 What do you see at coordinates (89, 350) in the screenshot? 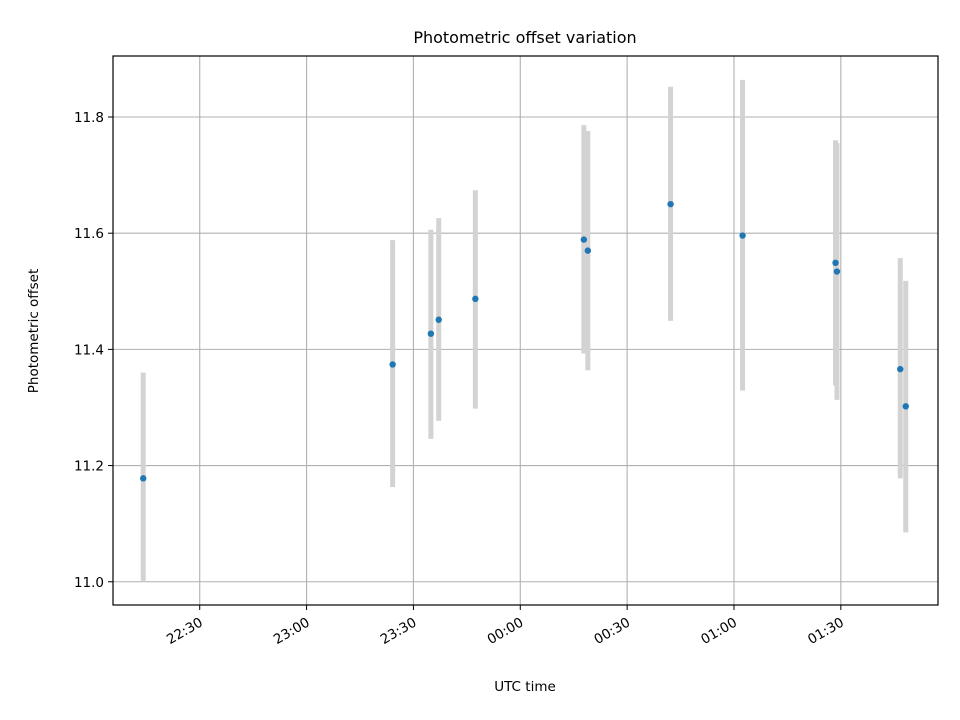
I see `y-tick-label: 11.4` at bounding box center [89, 350].